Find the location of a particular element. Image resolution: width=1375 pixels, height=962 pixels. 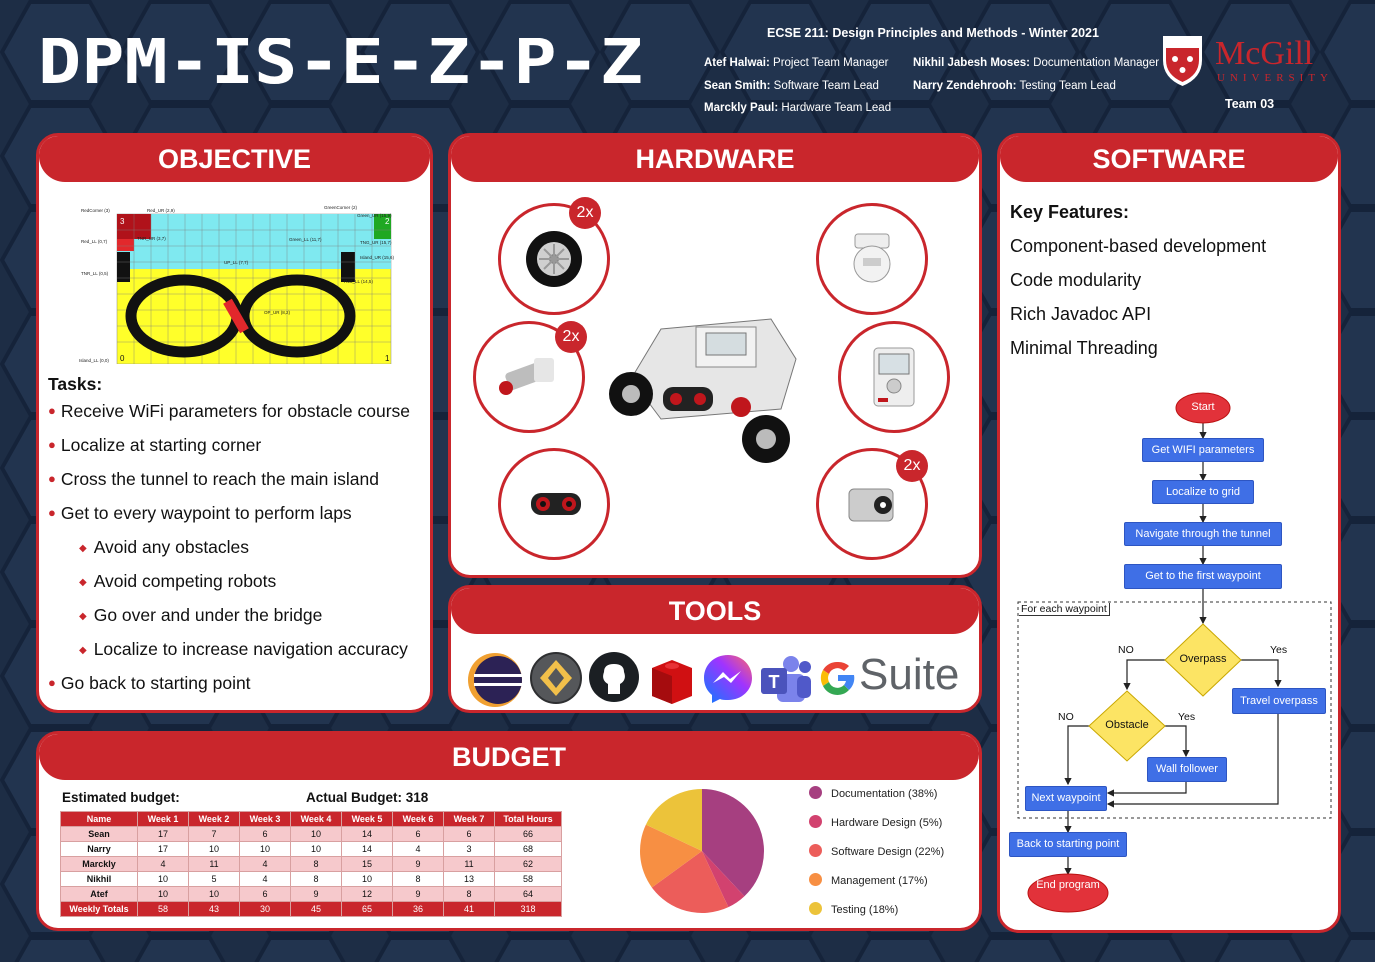

svg-text: UP_LL (7,7) is located at coordinates (236, 262).